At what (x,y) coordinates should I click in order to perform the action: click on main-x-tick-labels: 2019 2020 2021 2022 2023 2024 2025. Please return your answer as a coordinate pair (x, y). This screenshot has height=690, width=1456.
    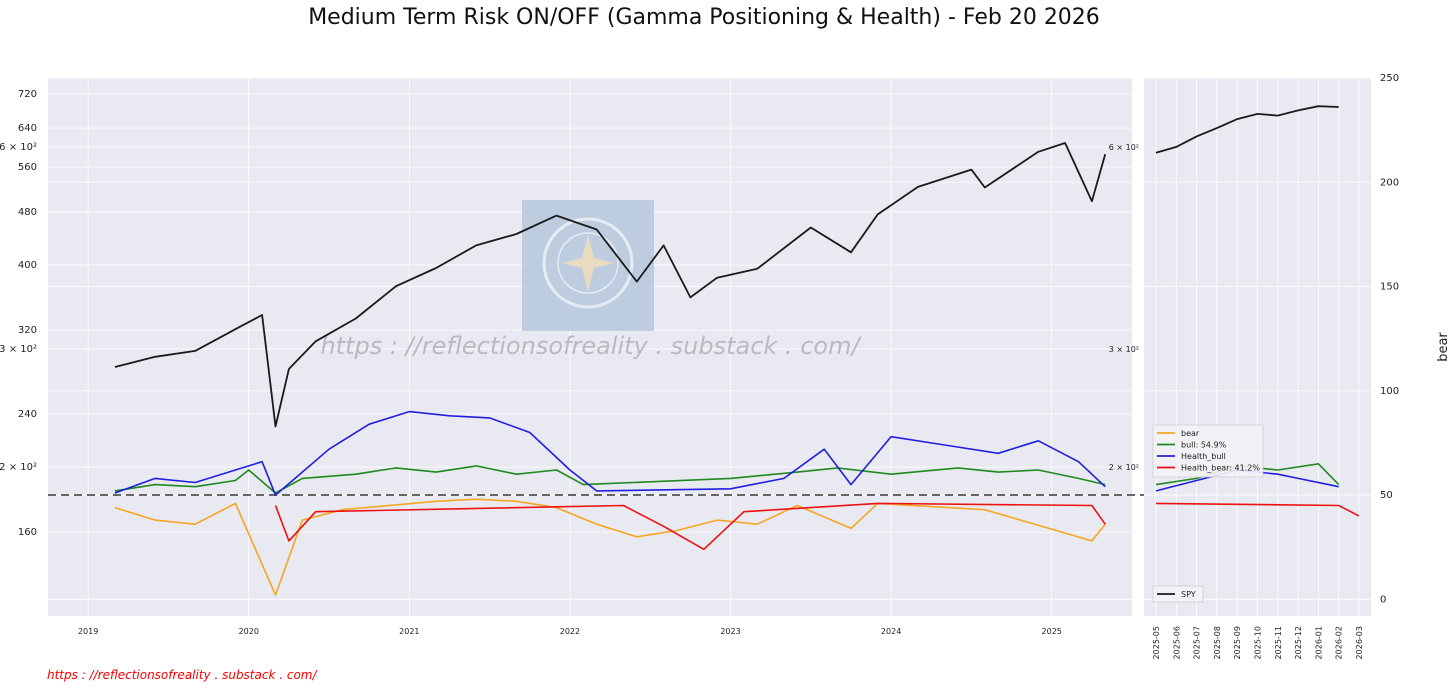
    Looking at the image, I should click on (570, 631).